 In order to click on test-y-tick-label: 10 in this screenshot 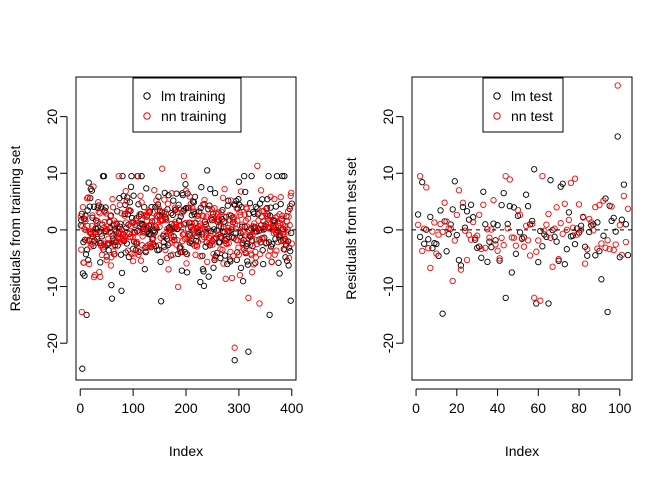, I will do `click(388, 173)`.